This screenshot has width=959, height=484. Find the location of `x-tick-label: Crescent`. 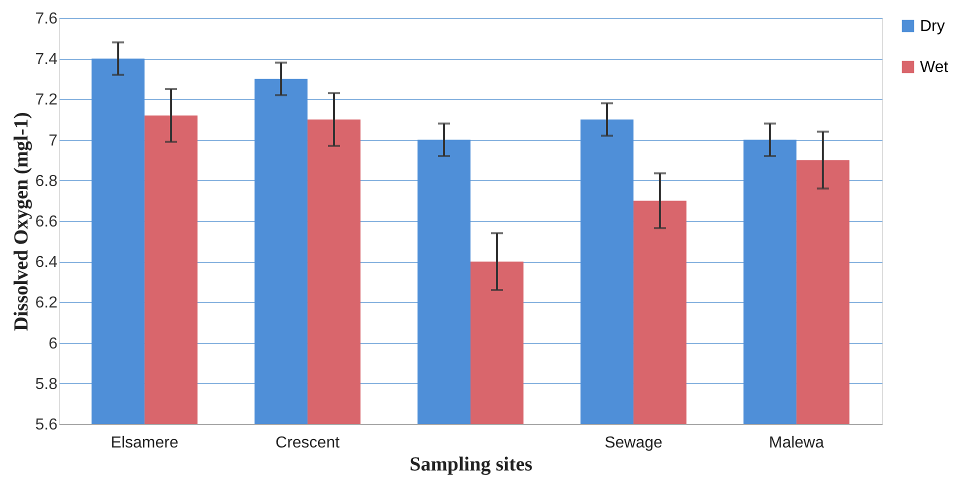

x-tick-label: Crescent is located at coordinates (308, 443).